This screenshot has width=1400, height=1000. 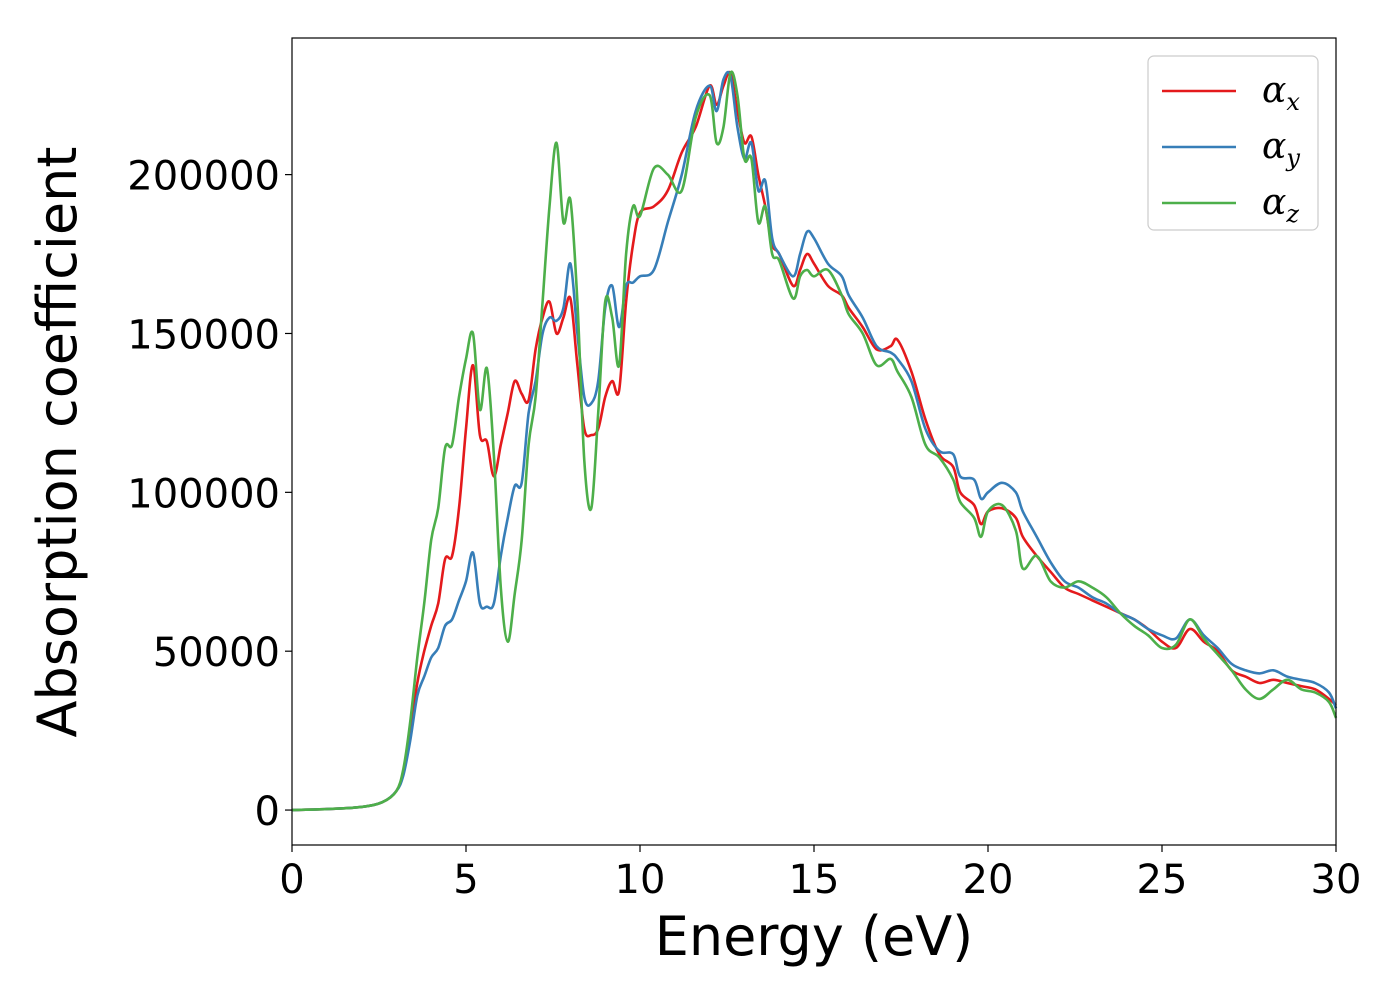 I want to click on y-axis-ticks: 0 50000 100000 150000 200000, so click(x=209, y=494).